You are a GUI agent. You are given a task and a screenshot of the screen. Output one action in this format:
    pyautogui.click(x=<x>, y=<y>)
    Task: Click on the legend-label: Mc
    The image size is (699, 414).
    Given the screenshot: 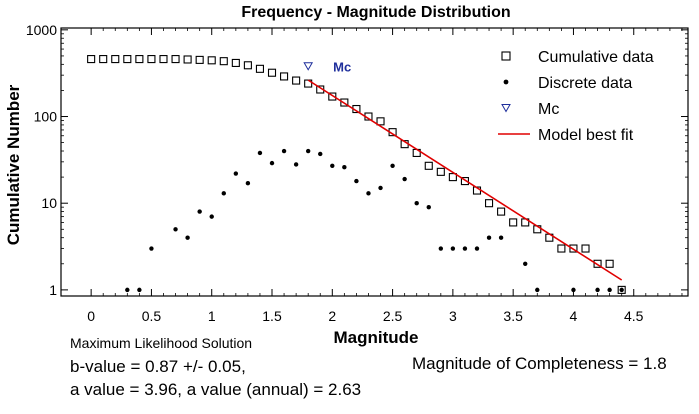 What is the action you would take?
    pyautogui.click(x=548, y=109)
    